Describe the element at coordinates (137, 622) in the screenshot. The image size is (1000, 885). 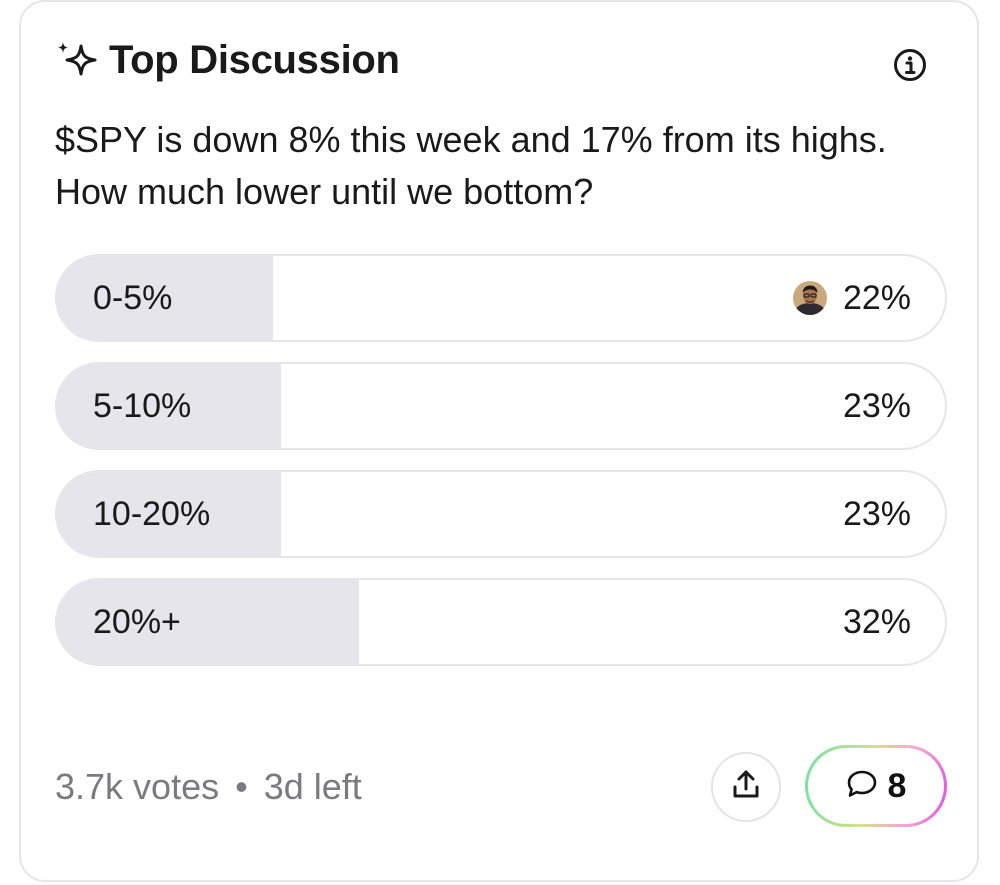
I see `option-label: 20%+` at that location.